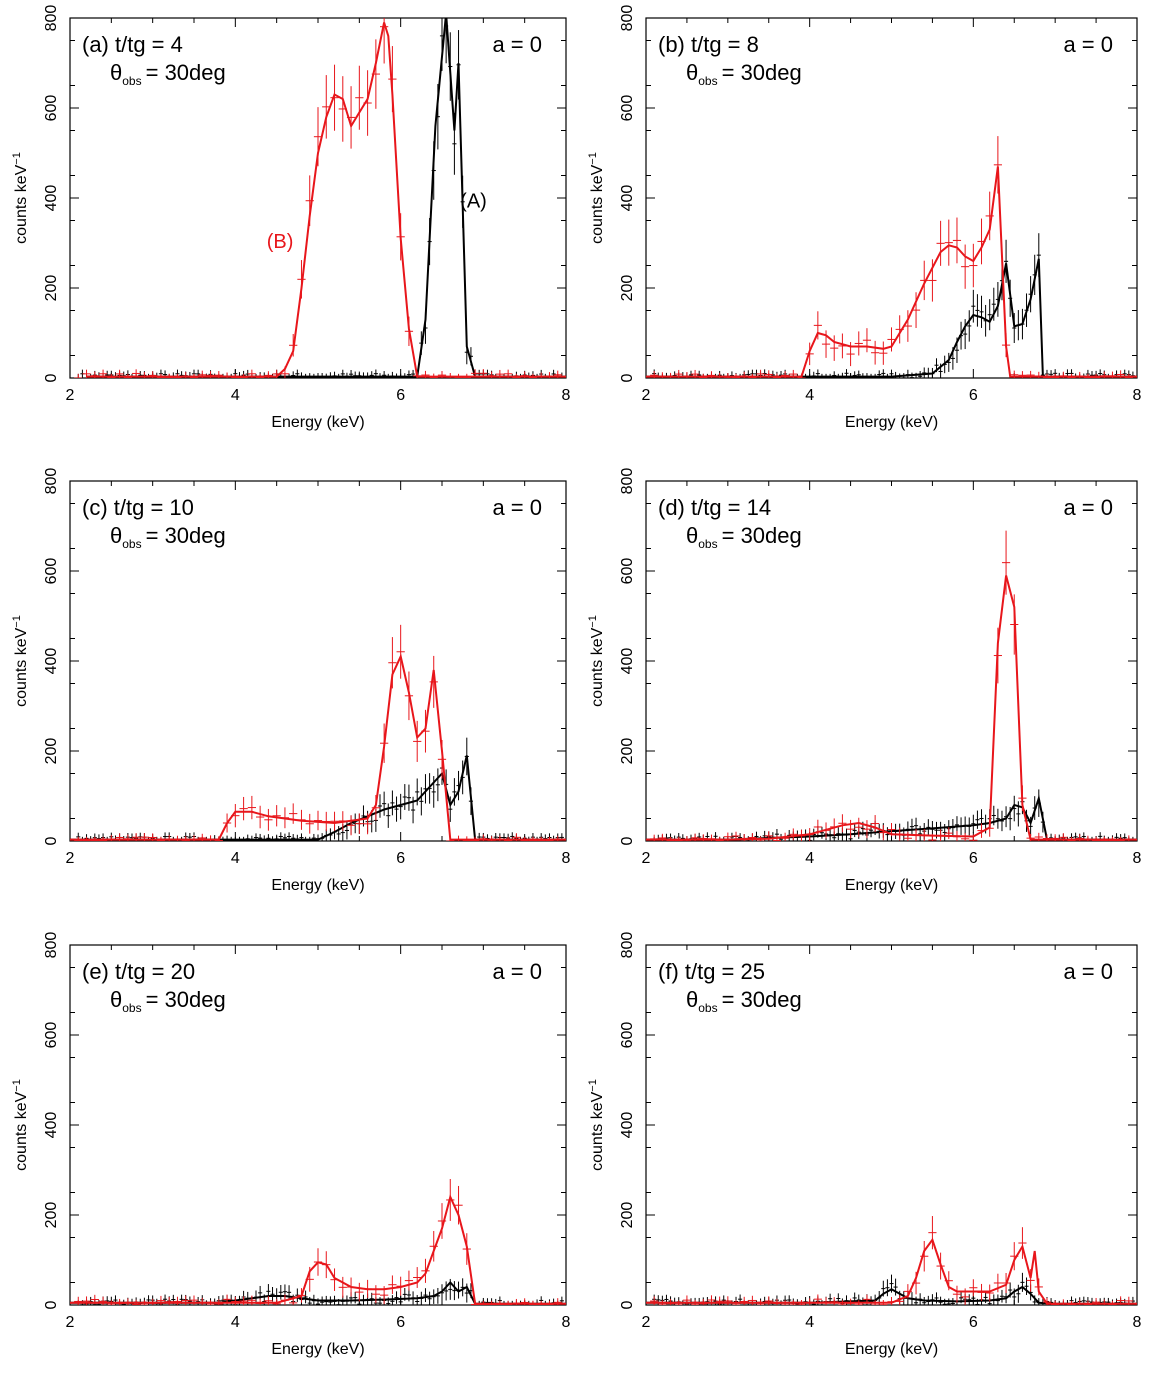 This screenshot has height=1373, width=1153. Describe the element at coordinates (132, 44) in the screenshot. I see `panel-label: (a) t/tg = 4` at that location.